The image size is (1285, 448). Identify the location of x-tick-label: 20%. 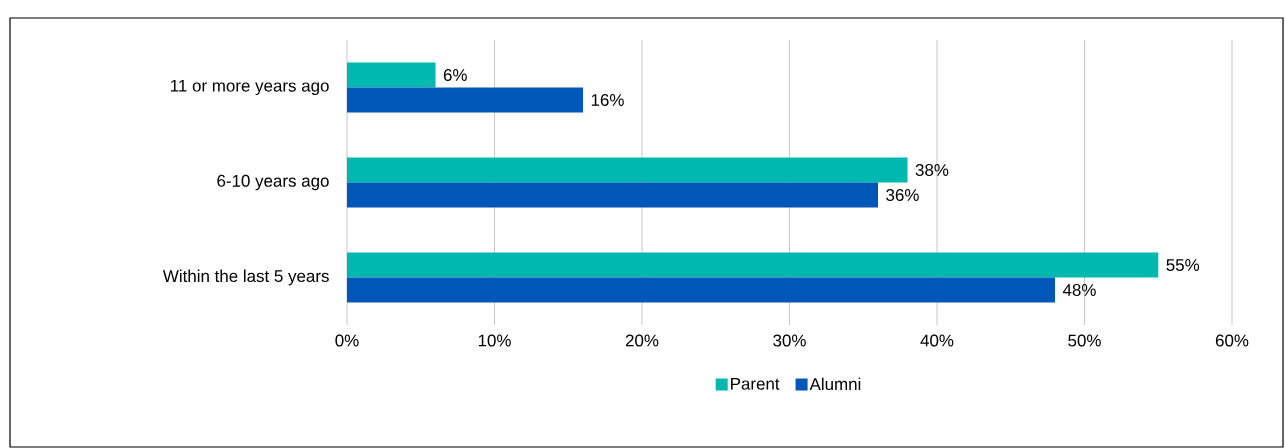
(642, 340).